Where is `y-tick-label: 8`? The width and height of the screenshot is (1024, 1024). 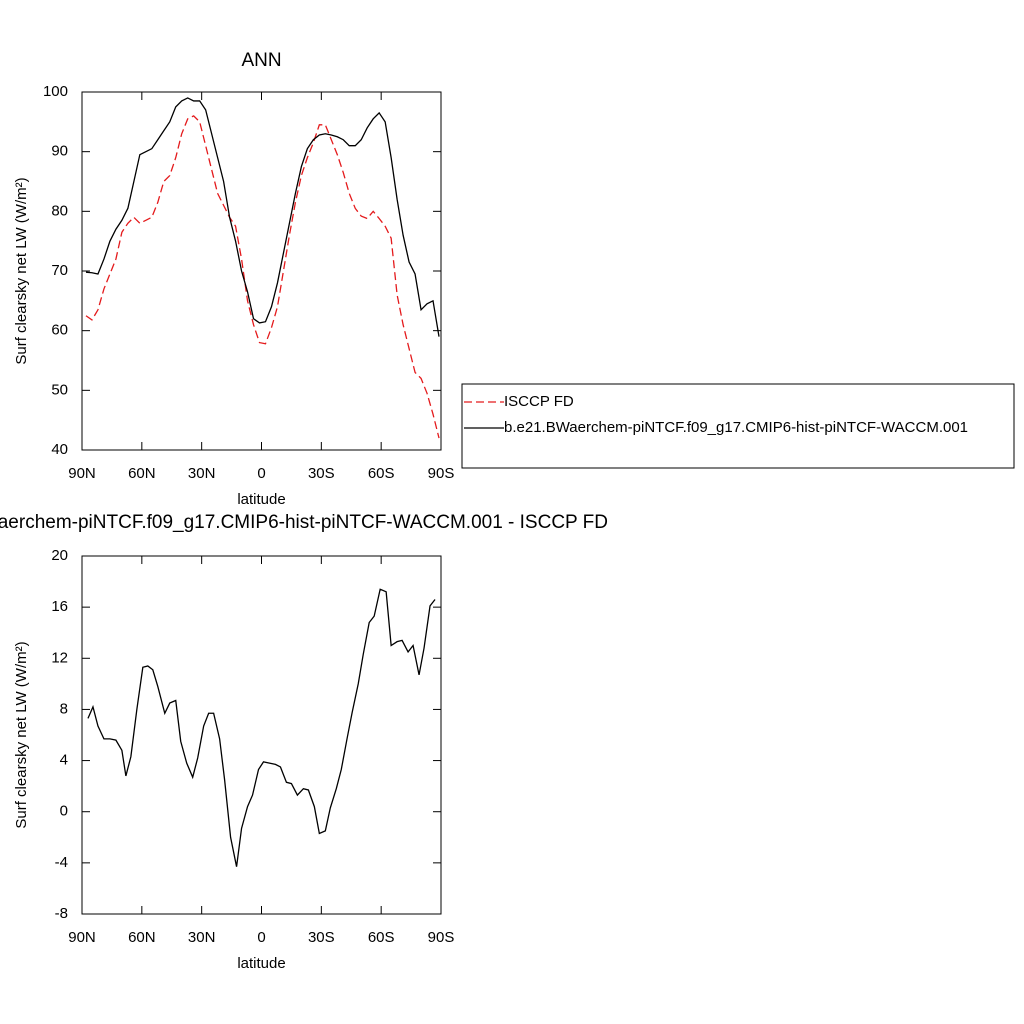 y-tick-label: 8 is located at coordinates (64, 708).